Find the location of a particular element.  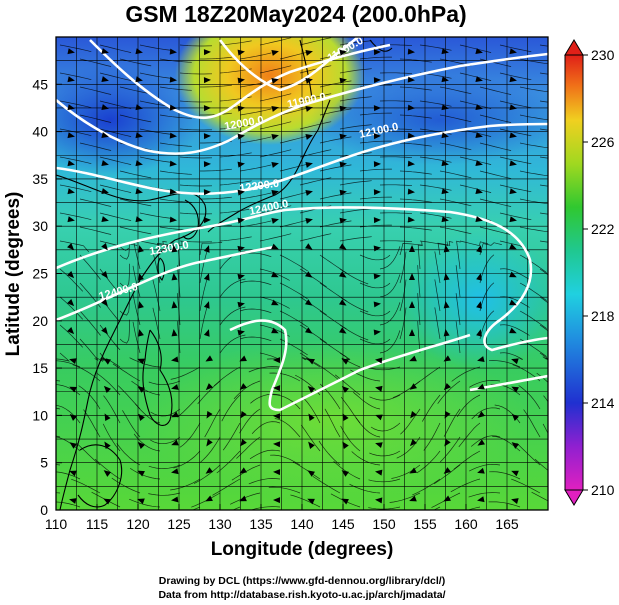

colorbar-top-arrow is located at coordinates (574, 47).